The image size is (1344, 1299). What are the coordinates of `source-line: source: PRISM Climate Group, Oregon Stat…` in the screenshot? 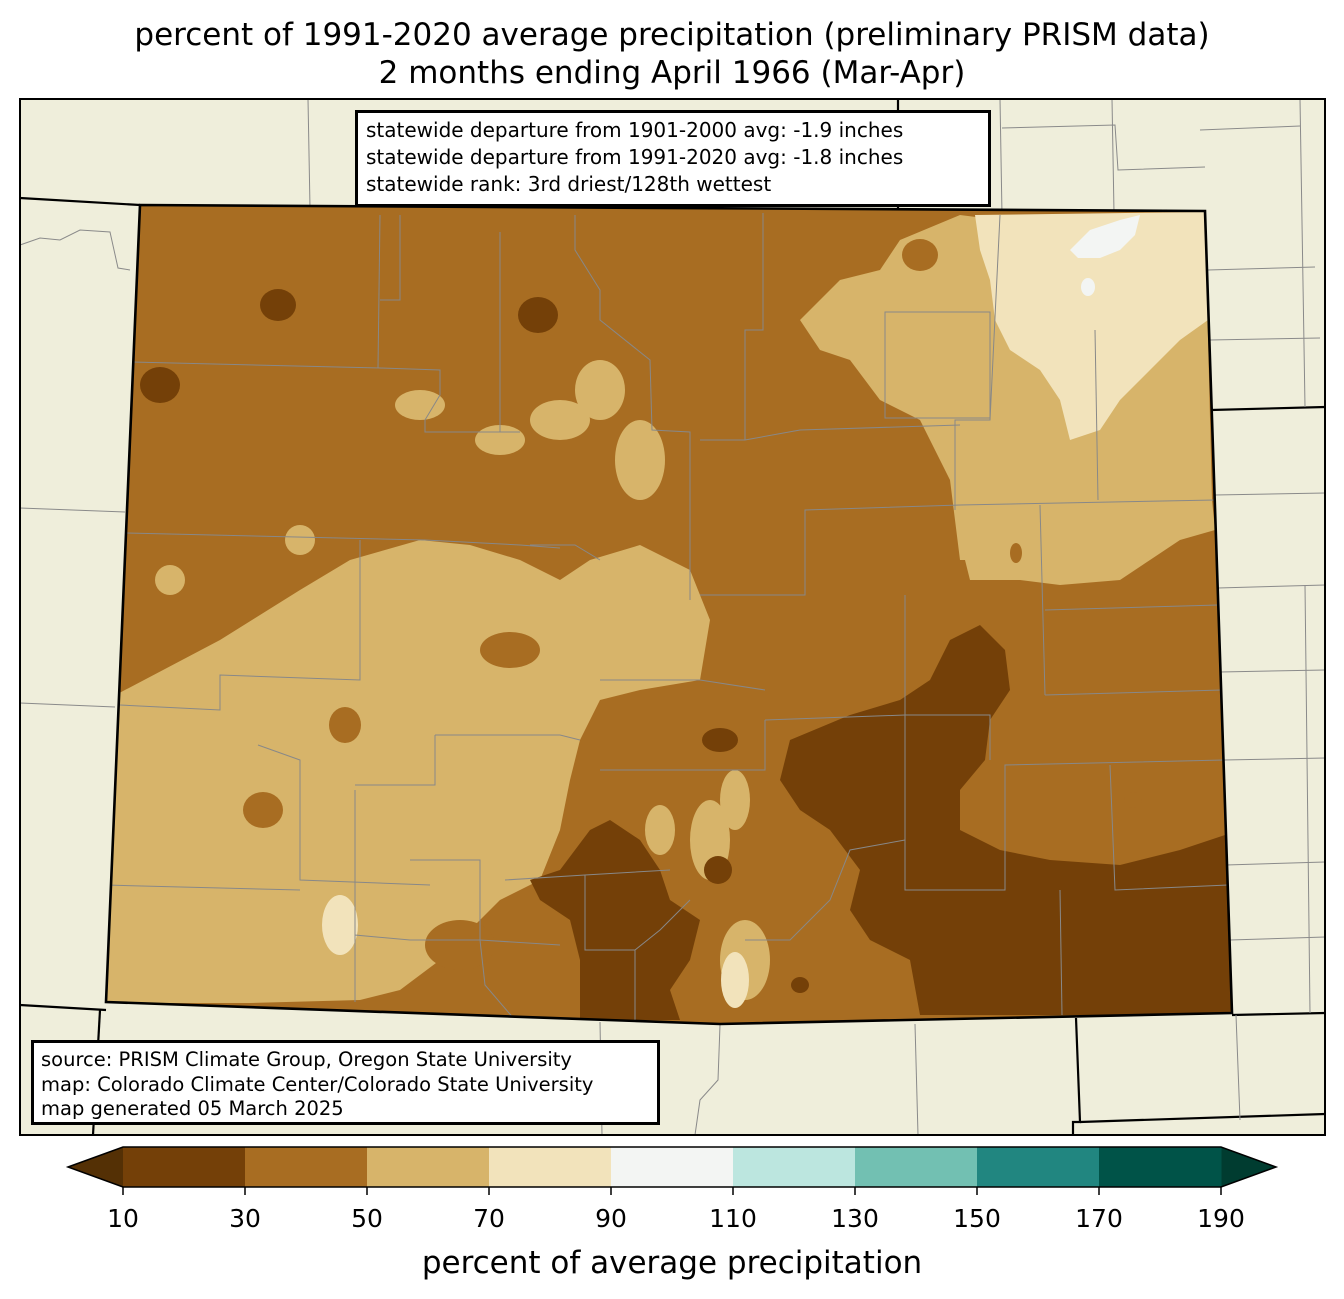 It's located at (306, 1059).